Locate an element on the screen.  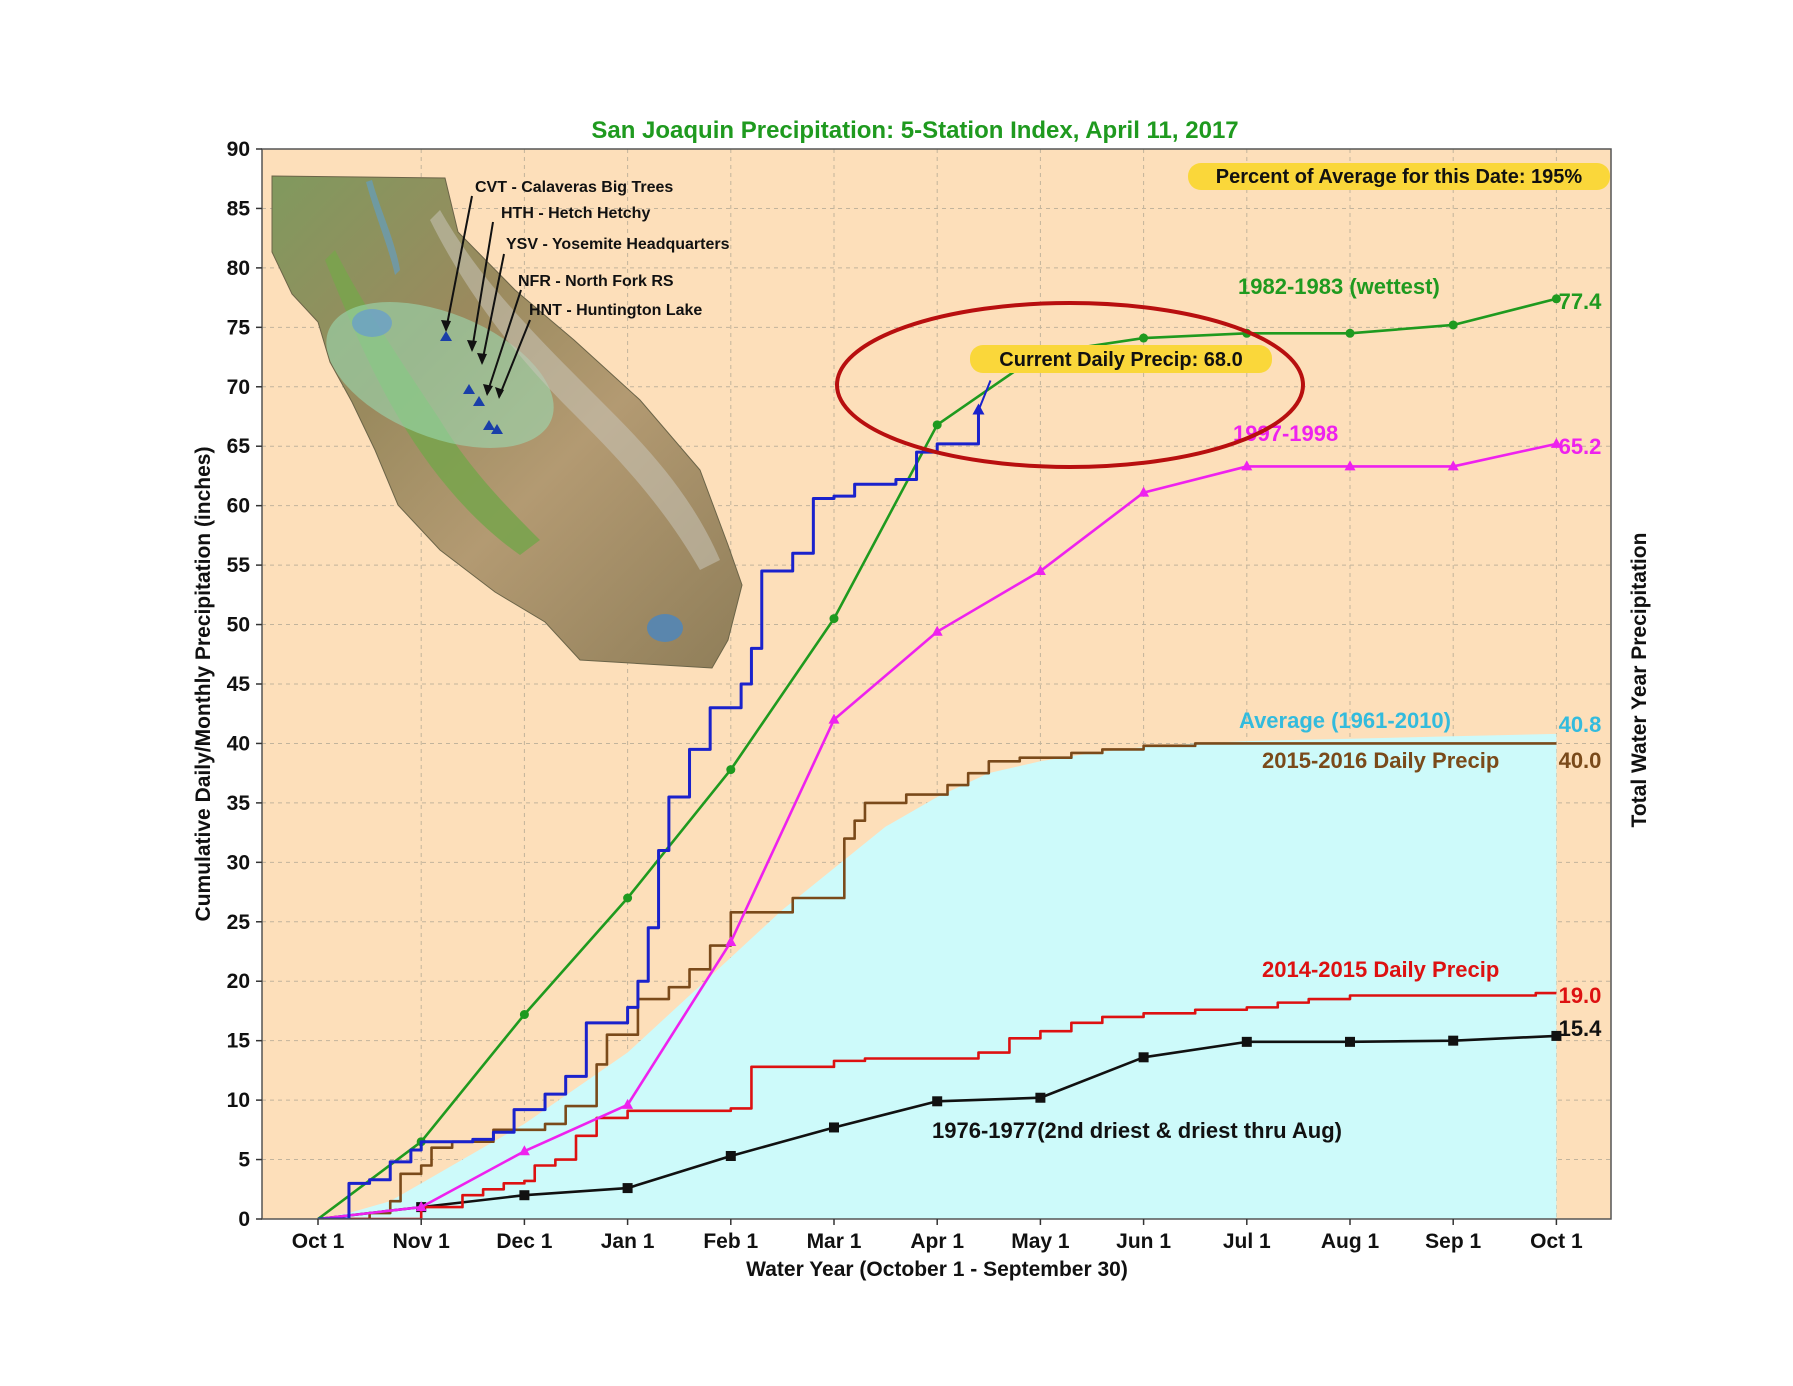
pointer-cvt is located at coordinates (459, 263).